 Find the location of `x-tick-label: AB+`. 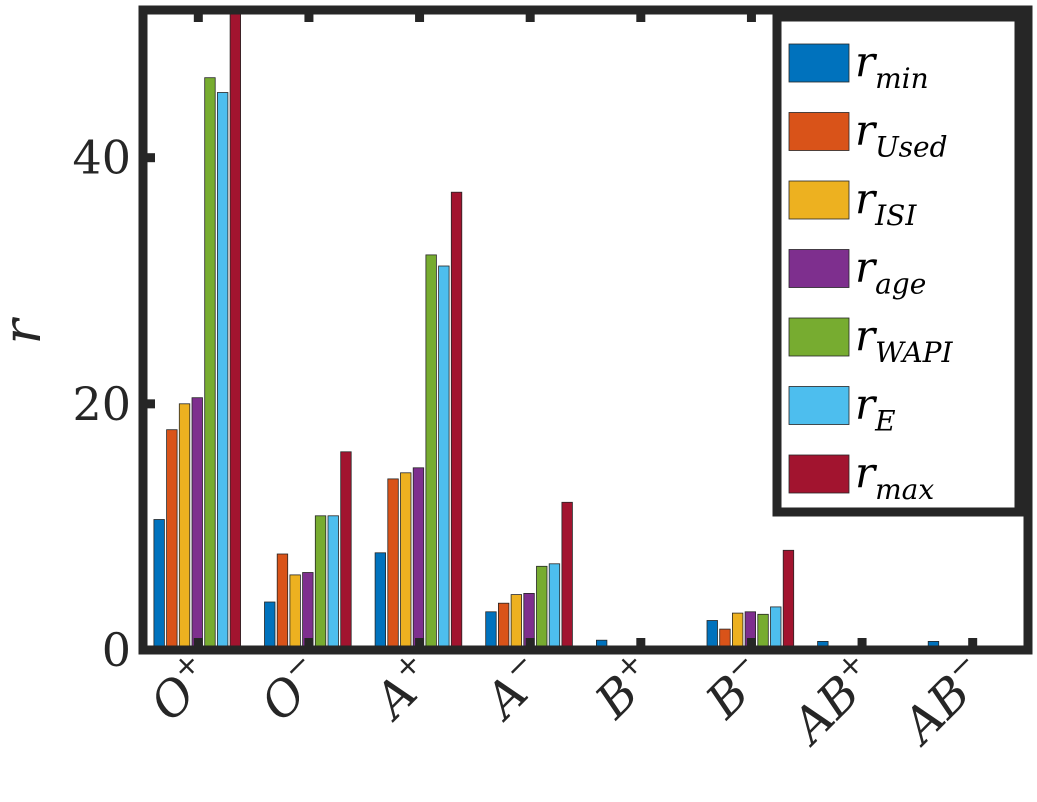

x-tick-label: AB+ is located at coordinates (833, 701).